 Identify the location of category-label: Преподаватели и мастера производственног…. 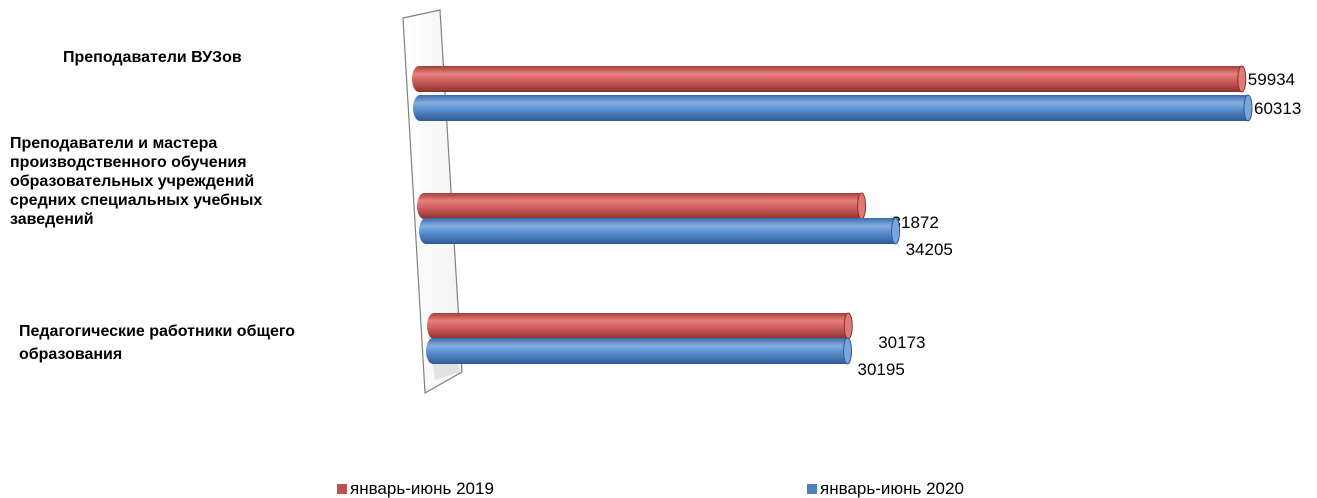
(138, 181).